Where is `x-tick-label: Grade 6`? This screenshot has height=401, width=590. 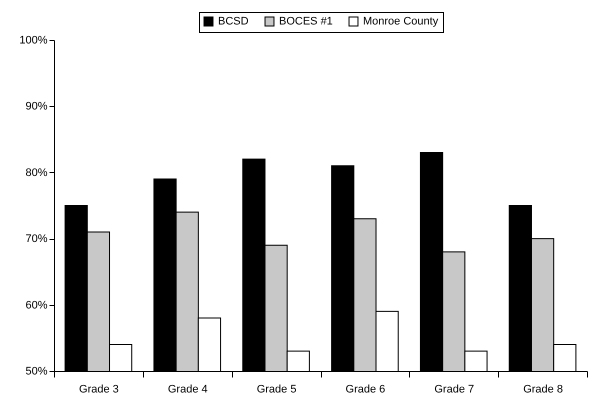 x-tick-label: Grade 6 is located at coordinates (366, 390).